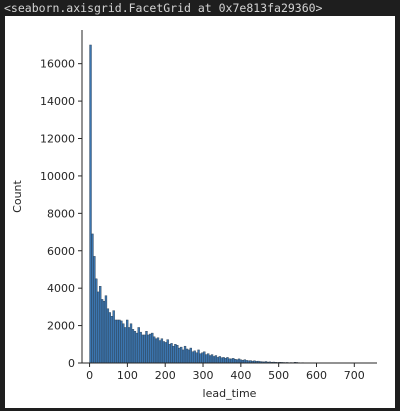 The width and height of the screenshot is (400, 411). What do you see at coordinates (71, 363) in the screenshot?
I see `y-tick-label: 0` at bounding box center [71, 363].